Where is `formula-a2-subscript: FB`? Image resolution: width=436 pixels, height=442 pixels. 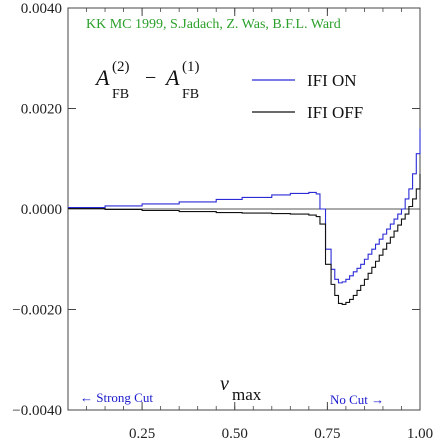 formula-a2-subscript: FB is located at coordinates (120, 94).